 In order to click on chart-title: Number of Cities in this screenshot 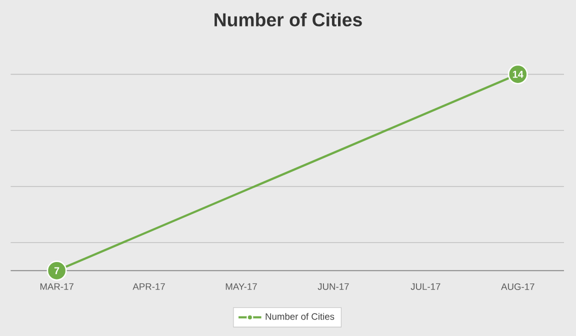, I will do `click(288, 19)`.